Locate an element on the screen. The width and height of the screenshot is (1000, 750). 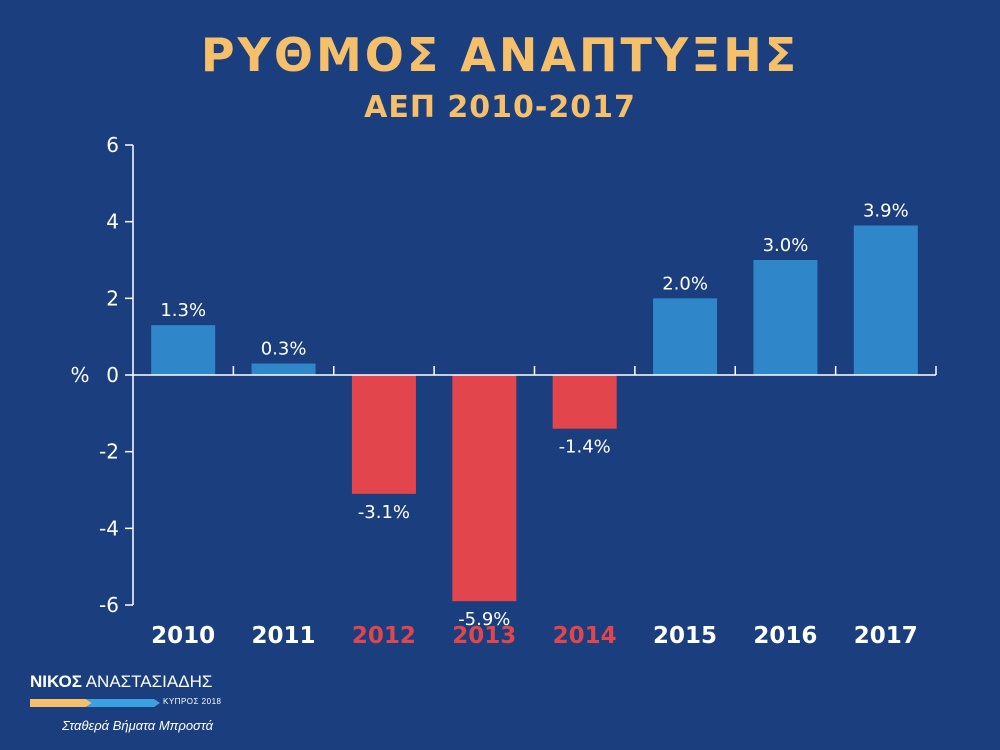
bar-2016 is located at coordinates (785, 317).